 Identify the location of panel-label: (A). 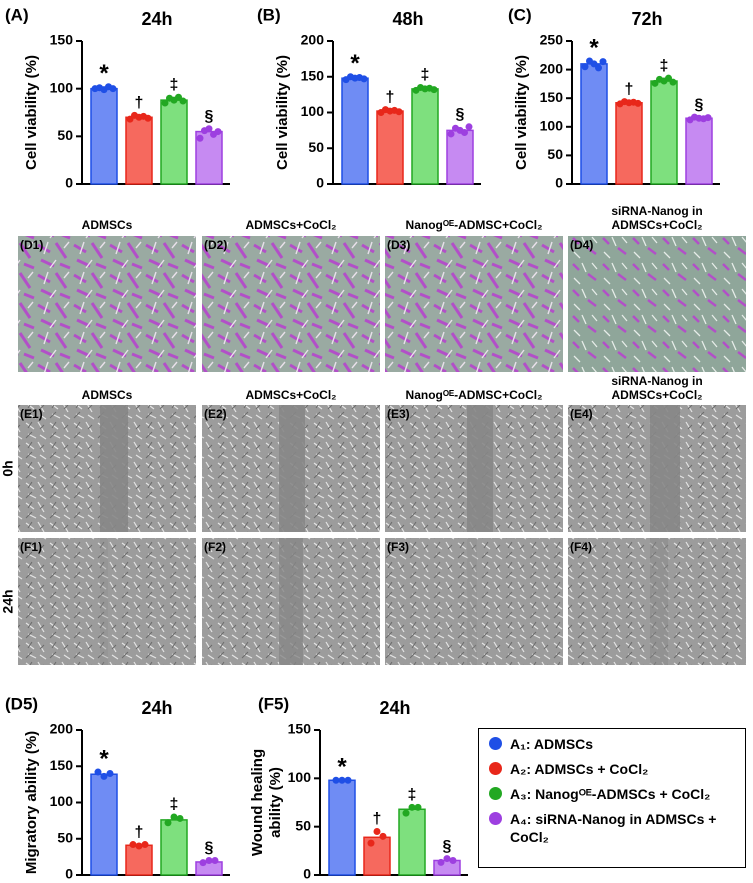
(17, 14).